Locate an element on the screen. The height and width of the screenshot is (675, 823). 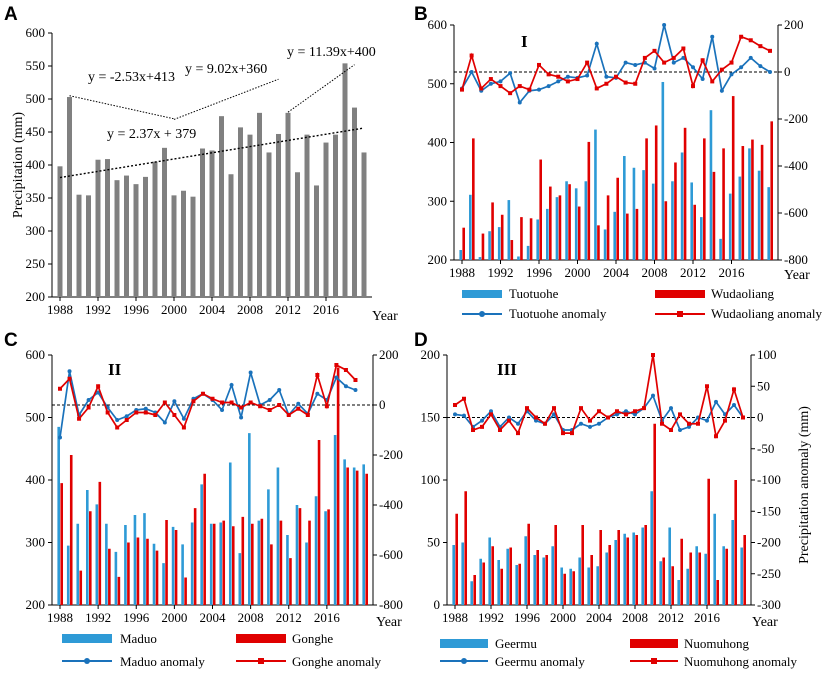
panel-a-y-tick-label: 450 is located at coordinates (36, 131).